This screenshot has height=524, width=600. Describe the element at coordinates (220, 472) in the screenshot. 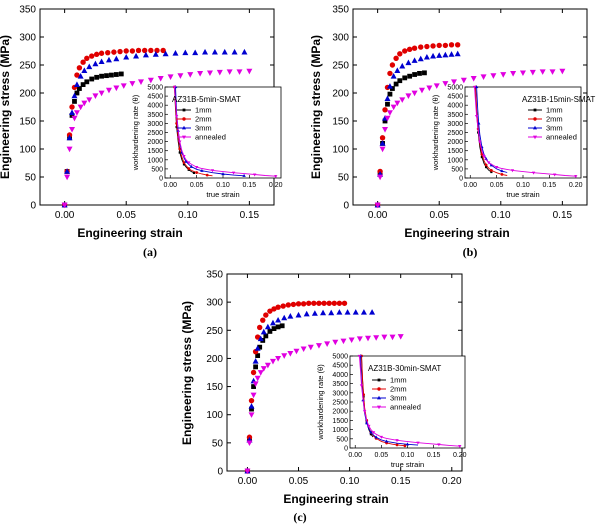

I see `y-tick-label: 0` at that location.